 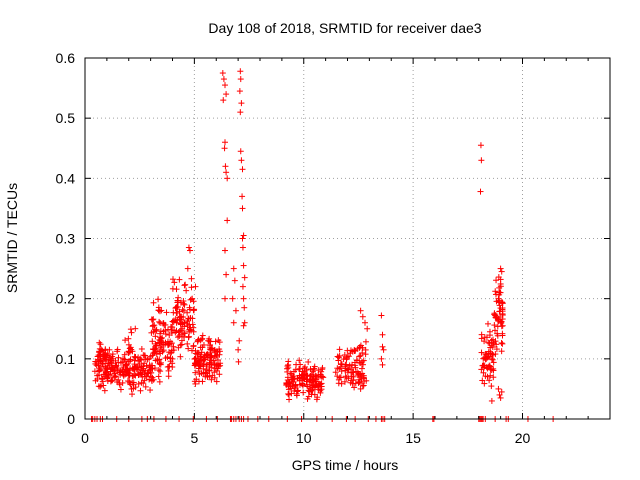 I want to click on y-tick-label: 0.3, so click(x=66, y=239).